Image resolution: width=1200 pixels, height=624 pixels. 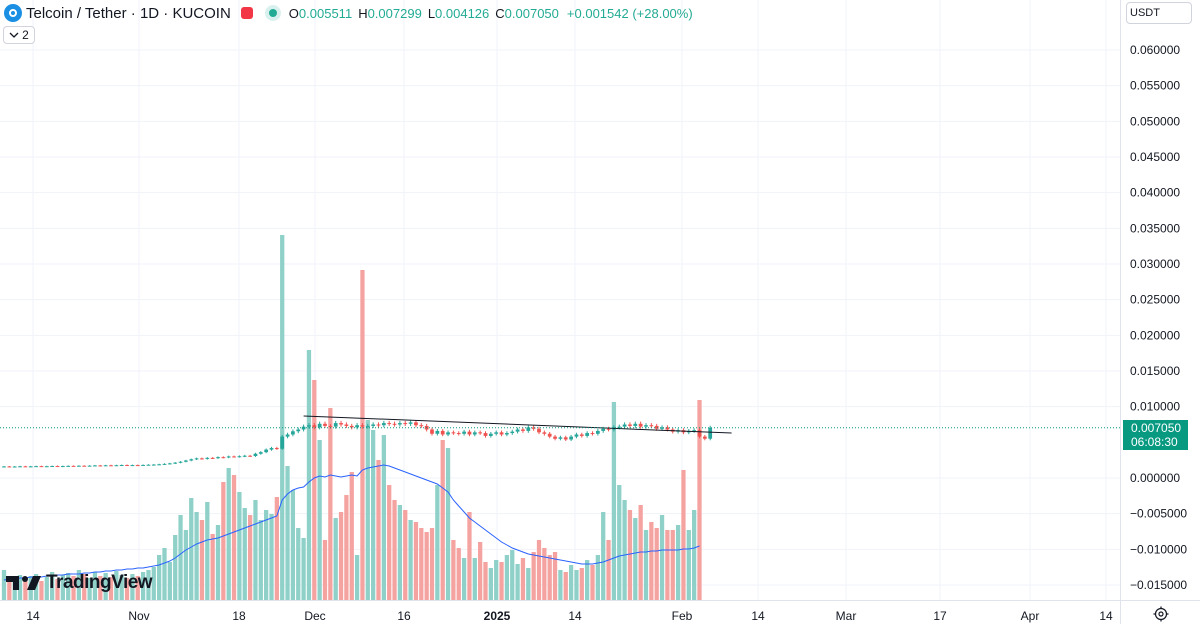 What do you see at coordinates (79, 583) in the screenshot?
I see `tradingview-brand: TradingView` at bounding box center [79, 583].